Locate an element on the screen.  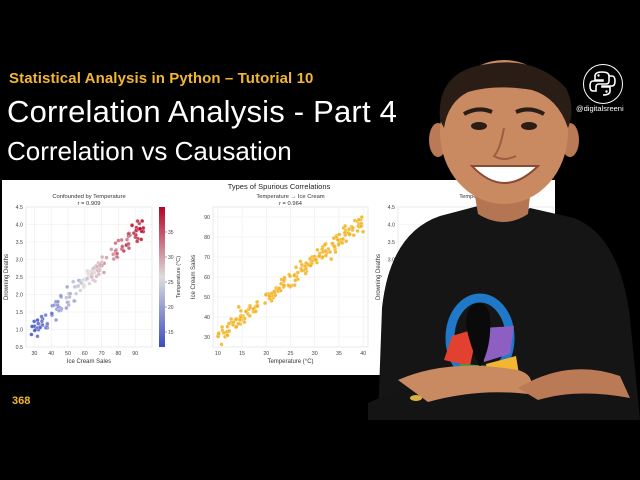
episode-number: 368 is located at coordinates (21, 401).